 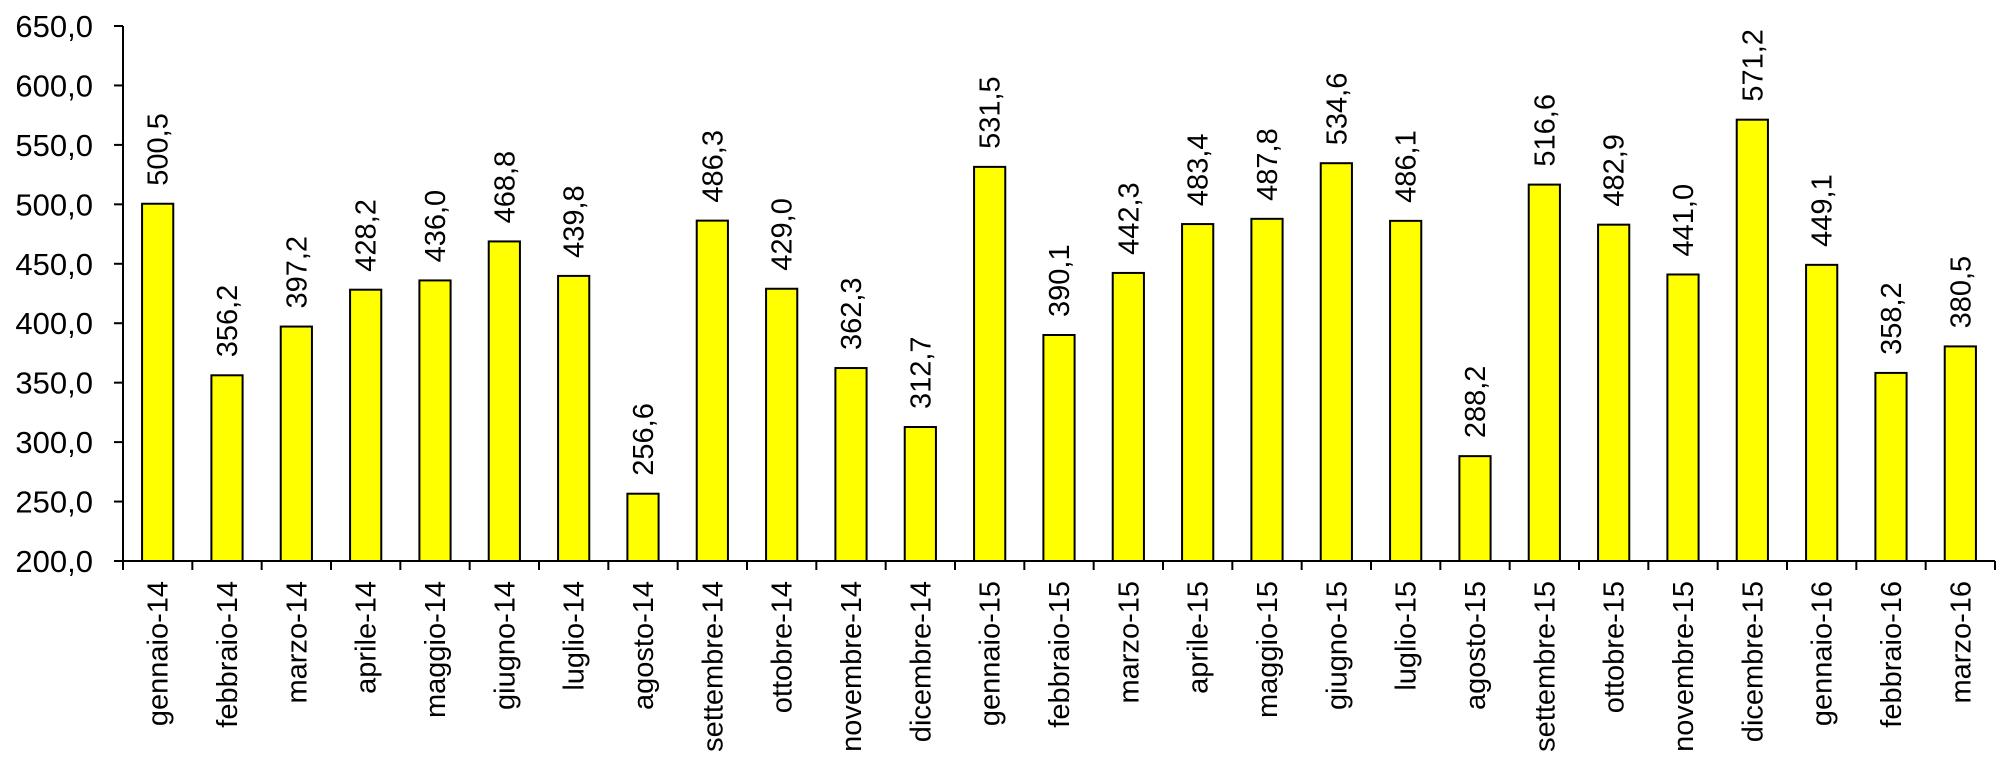 I want to click on y-tick-label: 550,0, so click(x=54, y=145).